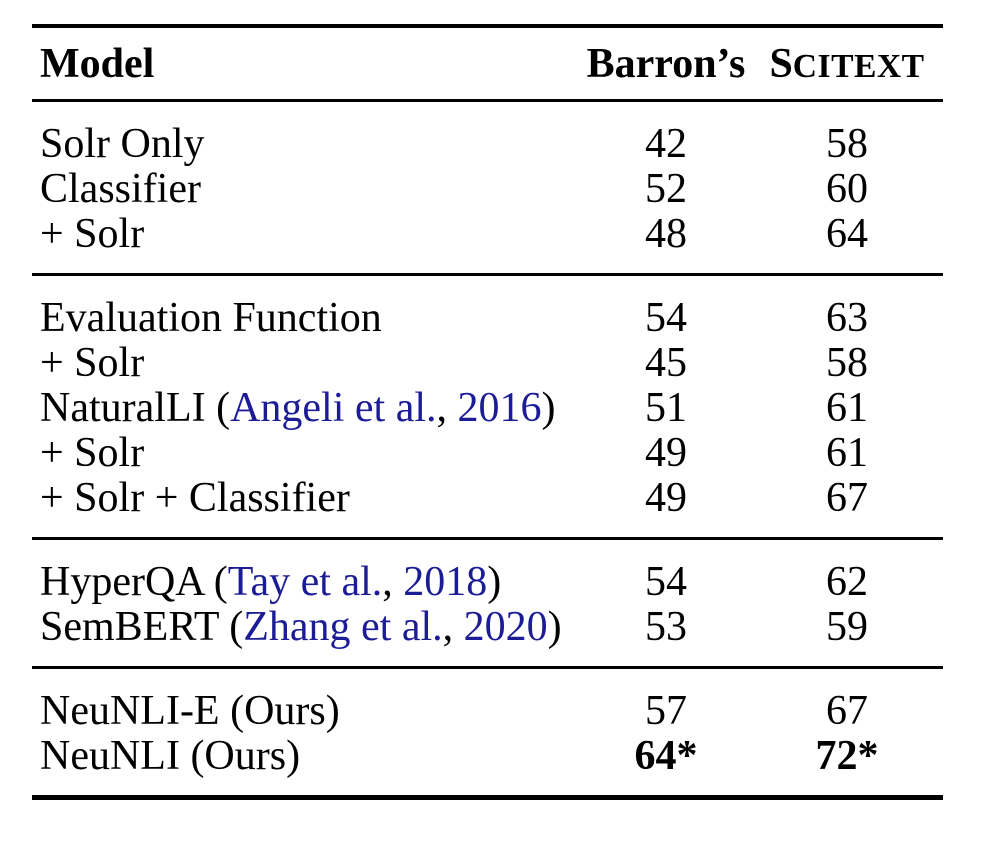 This screenshot has height=846, width=990. I want to click on table-row: + Solr + Classifier 49 67, so click(487, 498).